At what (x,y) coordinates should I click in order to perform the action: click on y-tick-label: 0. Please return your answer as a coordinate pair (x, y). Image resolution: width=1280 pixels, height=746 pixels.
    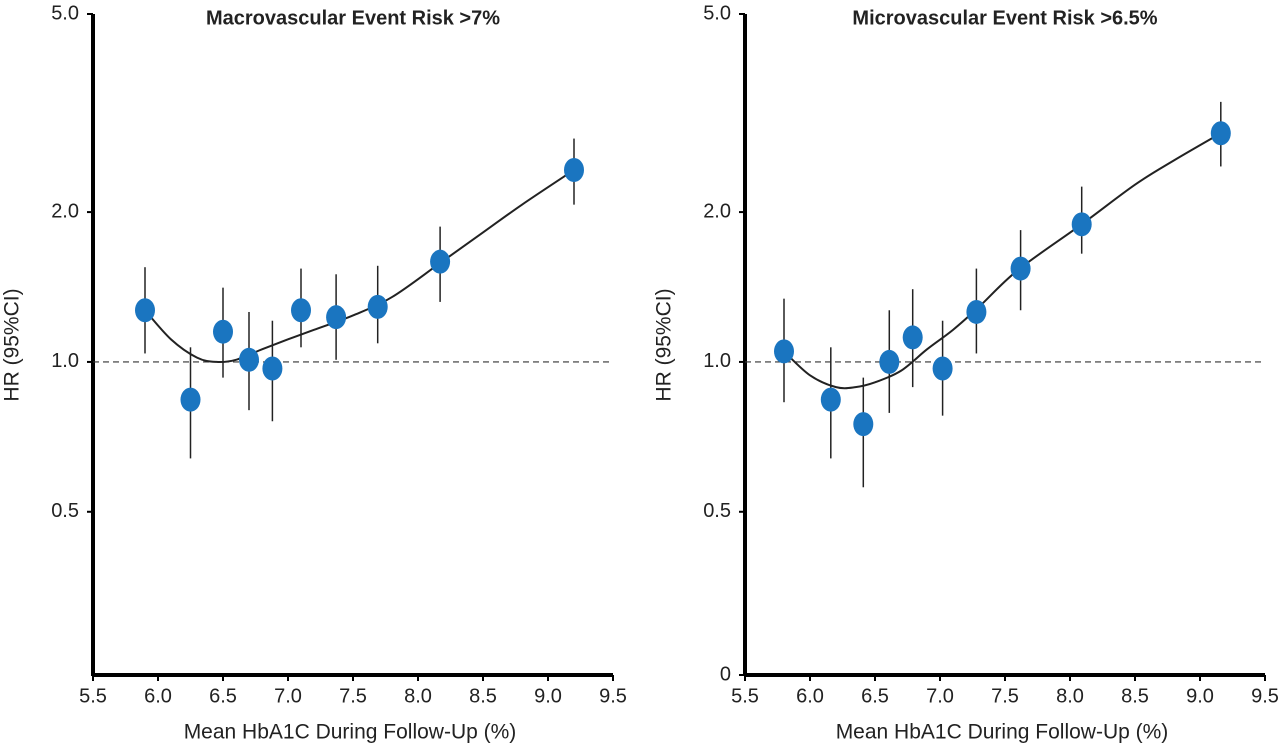
    Looking at the image, I should click on (725, 674).